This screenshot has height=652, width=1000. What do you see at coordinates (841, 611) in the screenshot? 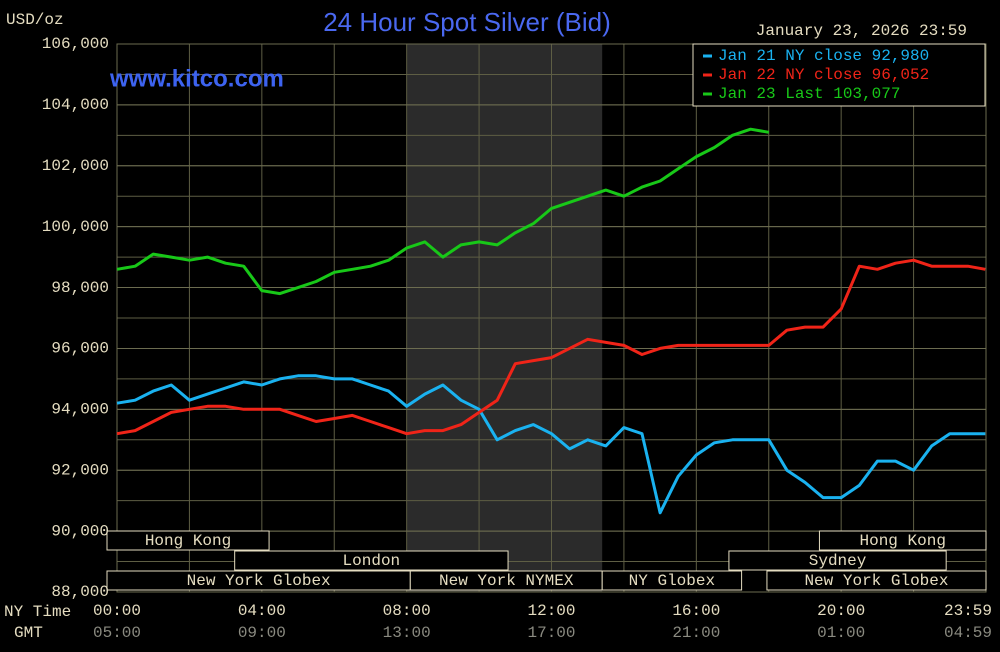
I see `x-tick-label: 20:00` at bounding box center [841, 611].